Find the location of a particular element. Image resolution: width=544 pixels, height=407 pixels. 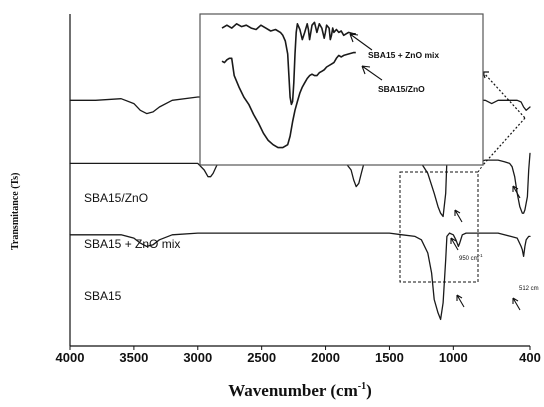

annotation-512: 512 cm is located at coordinates (529, 289).